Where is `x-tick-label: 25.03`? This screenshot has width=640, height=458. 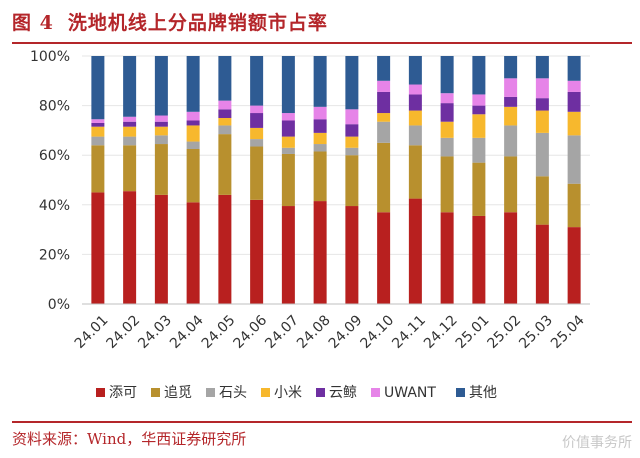 x-tick-label: 25.03 is located at coordinates (536, 332).